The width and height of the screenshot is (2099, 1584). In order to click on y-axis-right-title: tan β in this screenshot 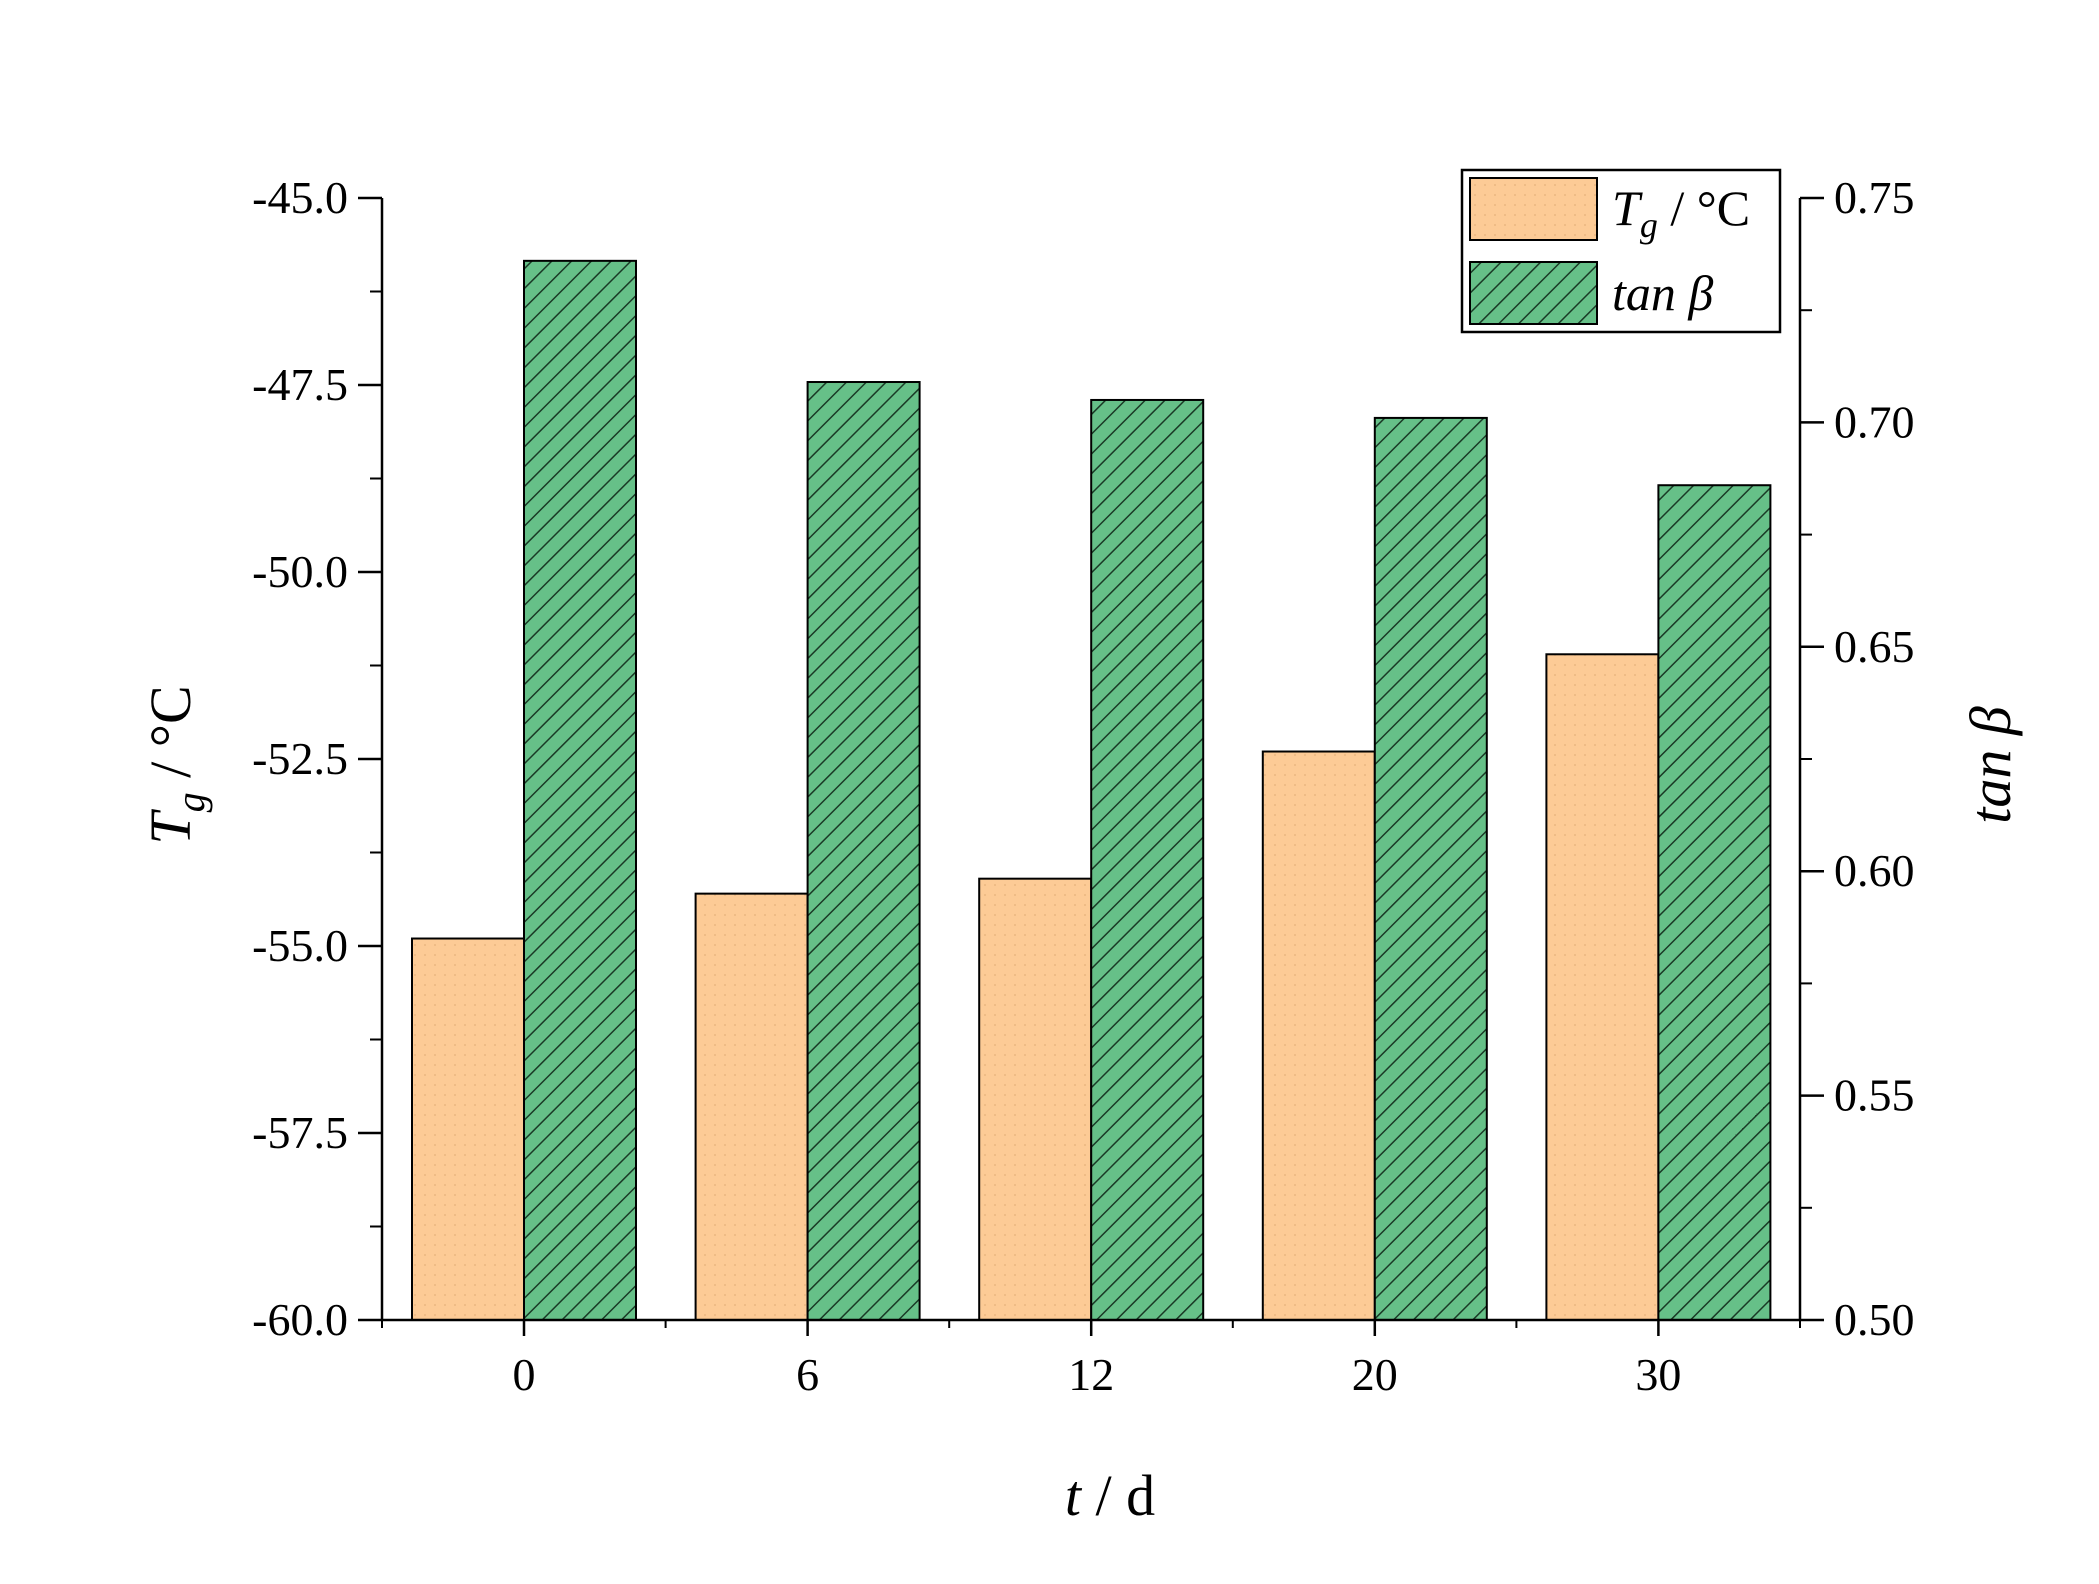, I will do `click(1990, 765)`.